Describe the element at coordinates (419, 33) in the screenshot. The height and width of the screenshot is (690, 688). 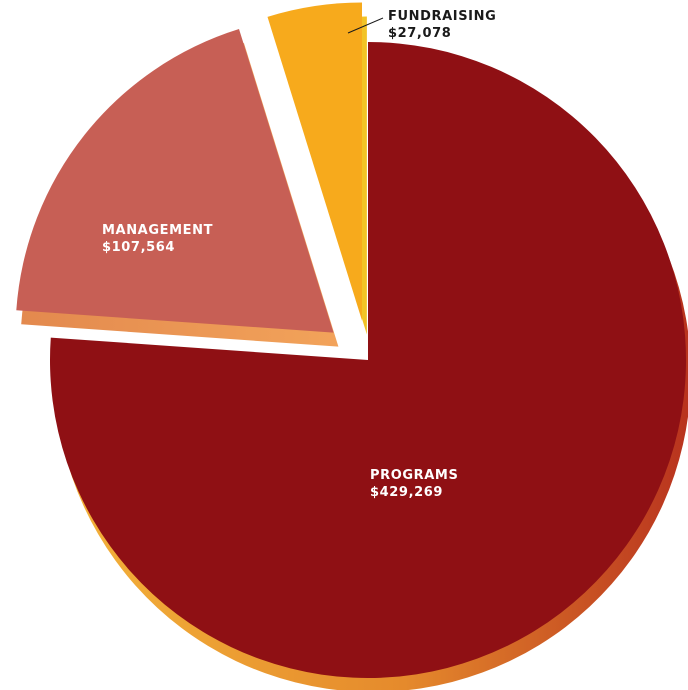
I see `fundraising-value: $27,078` at that location.